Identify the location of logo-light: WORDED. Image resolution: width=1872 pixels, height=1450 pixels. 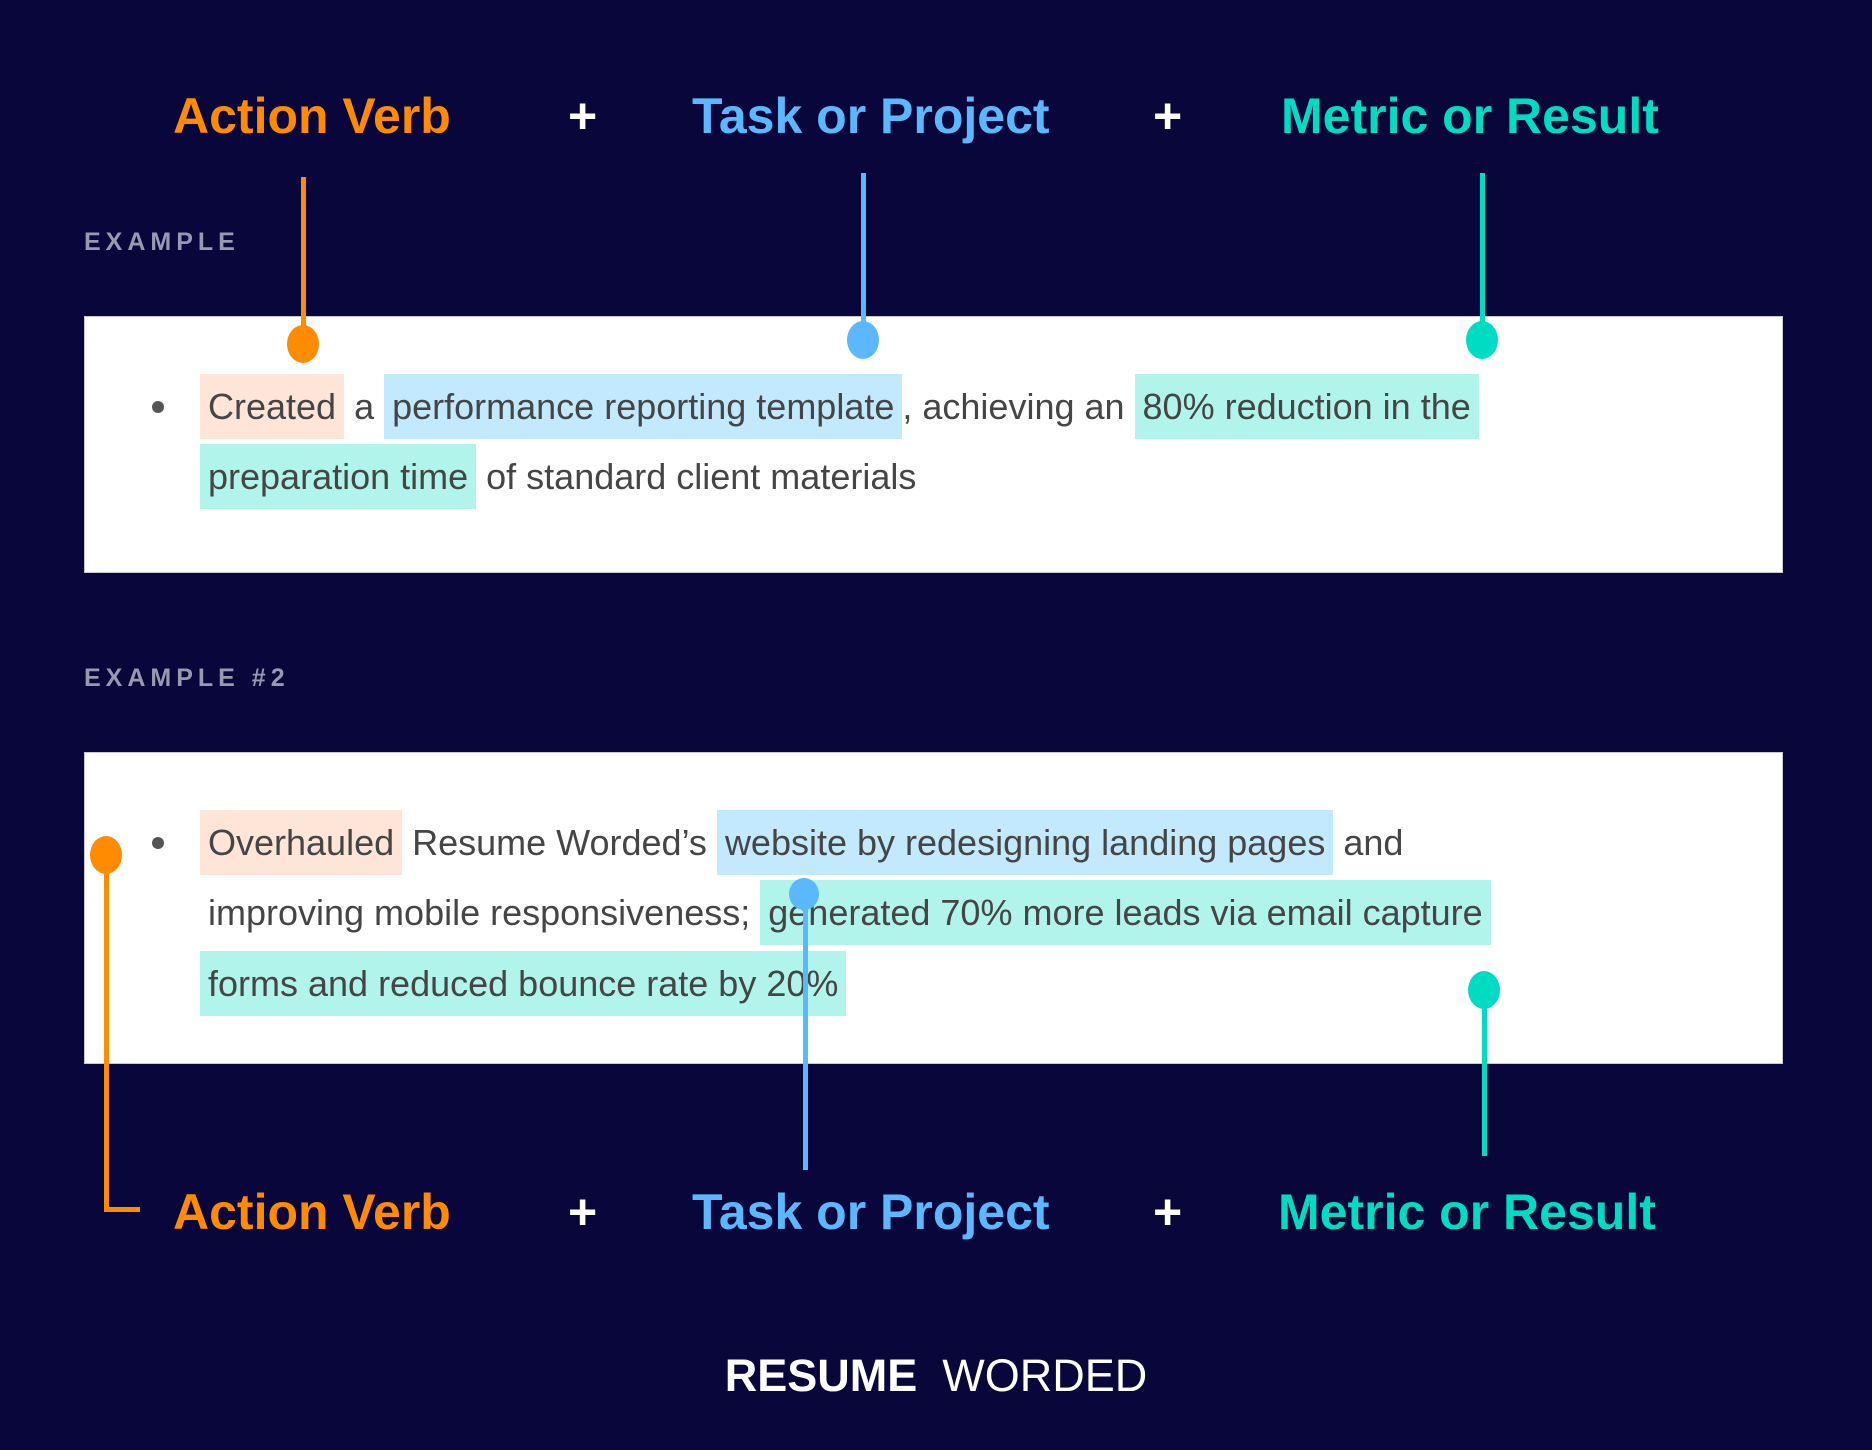
(1045, 1375).